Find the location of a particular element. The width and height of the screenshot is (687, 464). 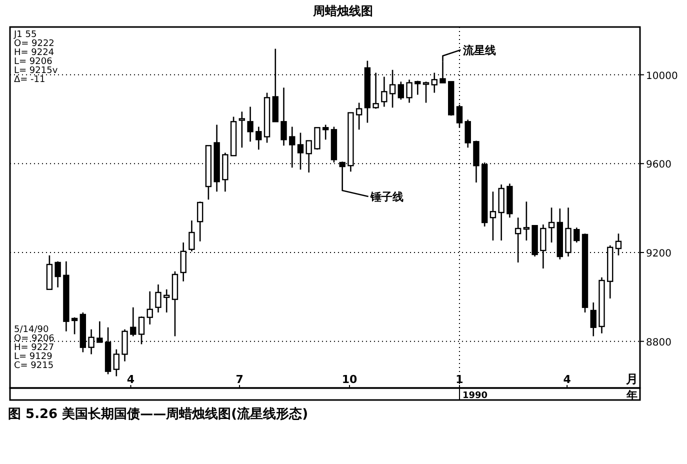

y-tick-label: 8800 is located at coordinates (659, 342).